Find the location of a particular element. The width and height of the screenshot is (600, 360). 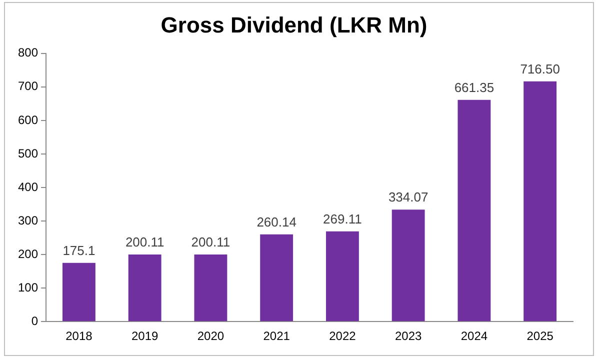

data-label: 661.35 is located at coordinates (474, 87).